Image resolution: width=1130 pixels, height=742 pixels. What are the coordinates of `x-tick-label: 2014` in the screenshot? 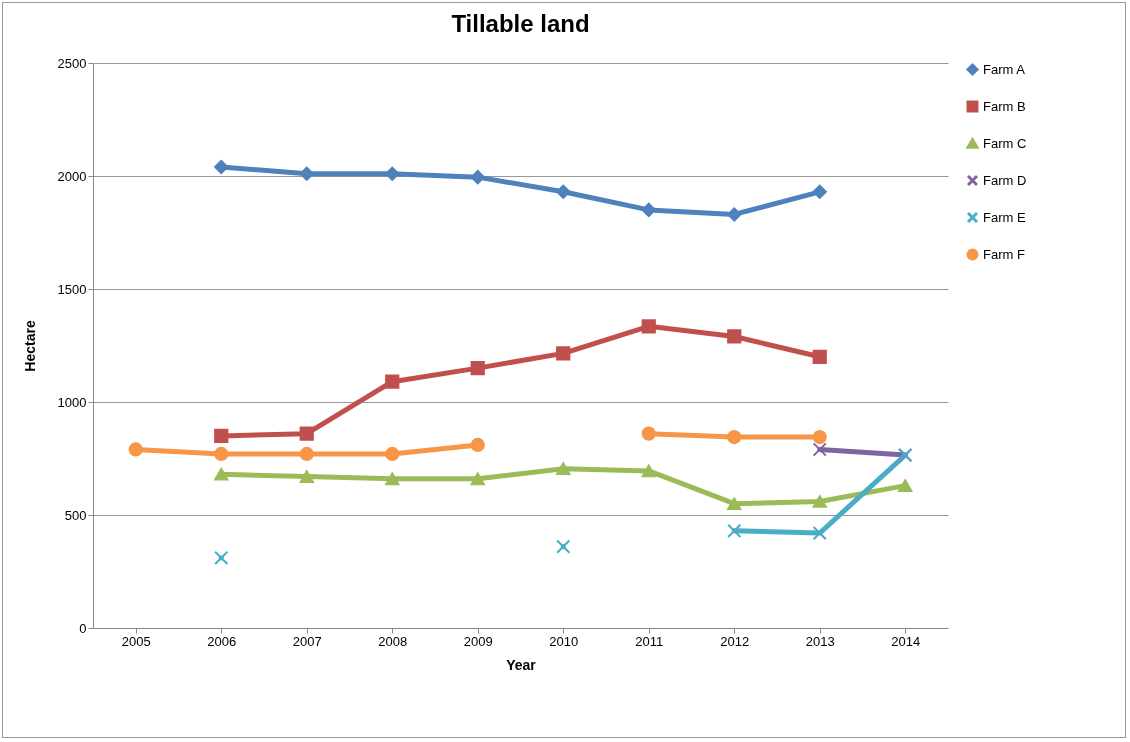 It's located at (906, 641).